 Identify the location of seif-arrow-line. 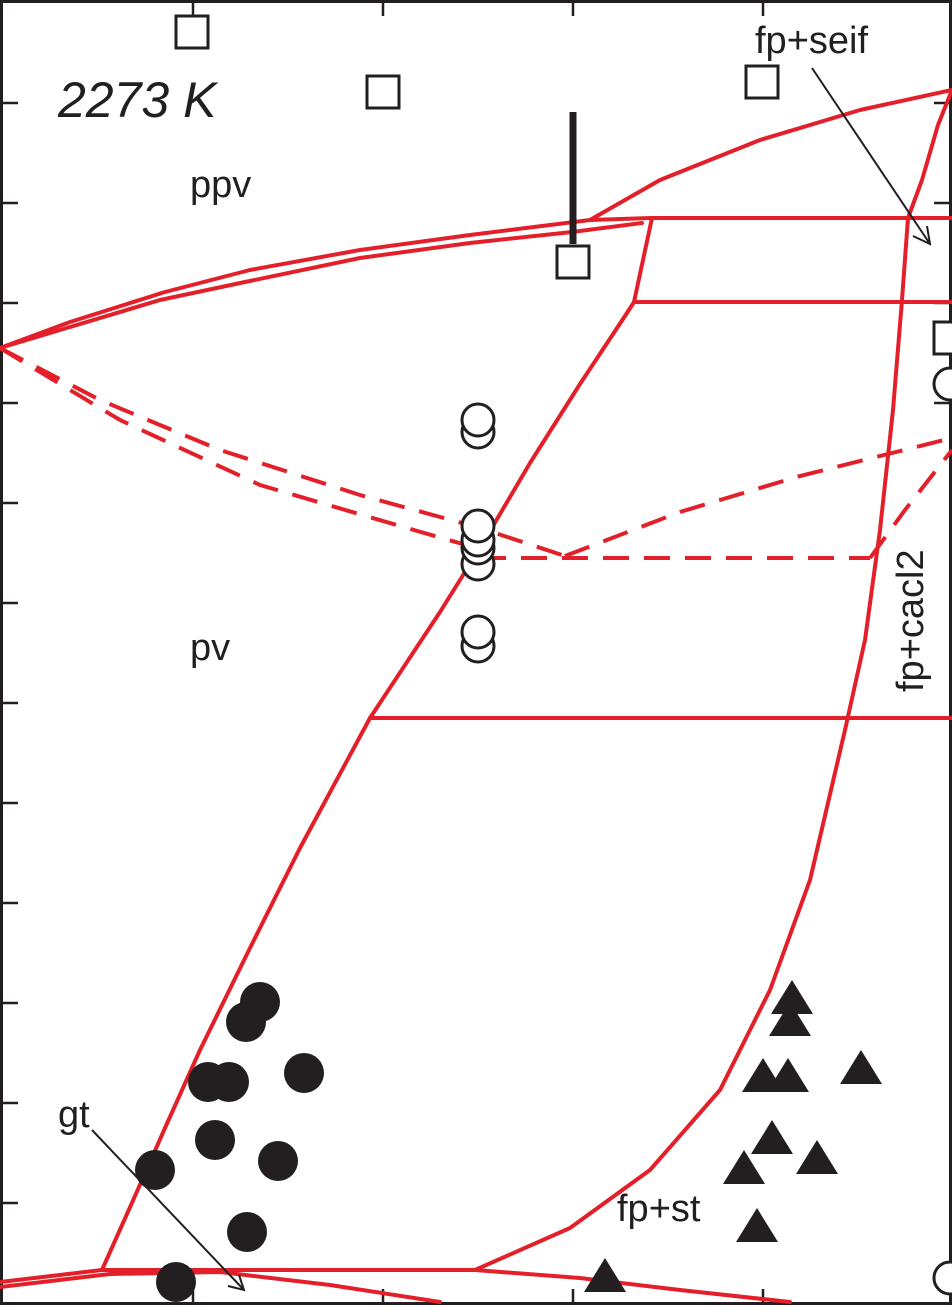
(871, 156).